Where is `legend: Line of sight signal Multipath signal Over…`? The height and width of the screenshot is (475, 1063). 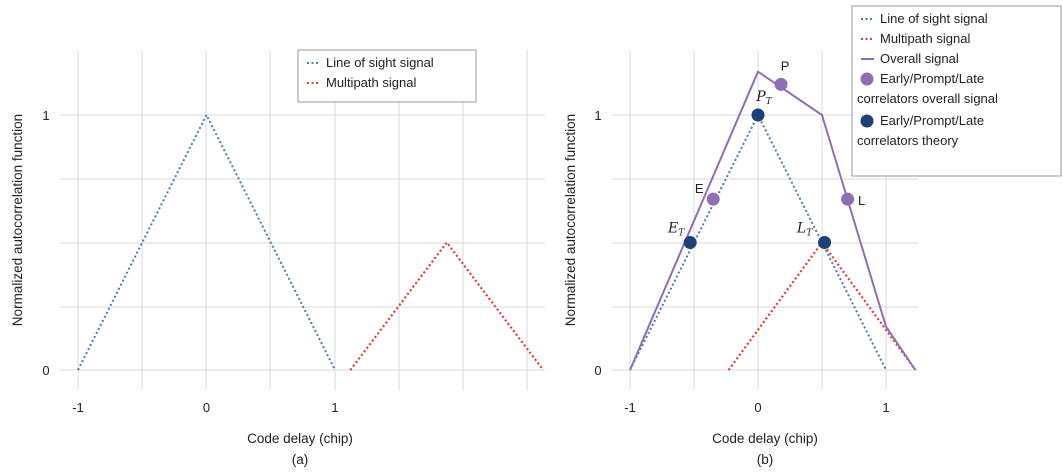 legend: Line of sight signal Multipath signal Over… is located at coordinates (956, 91).